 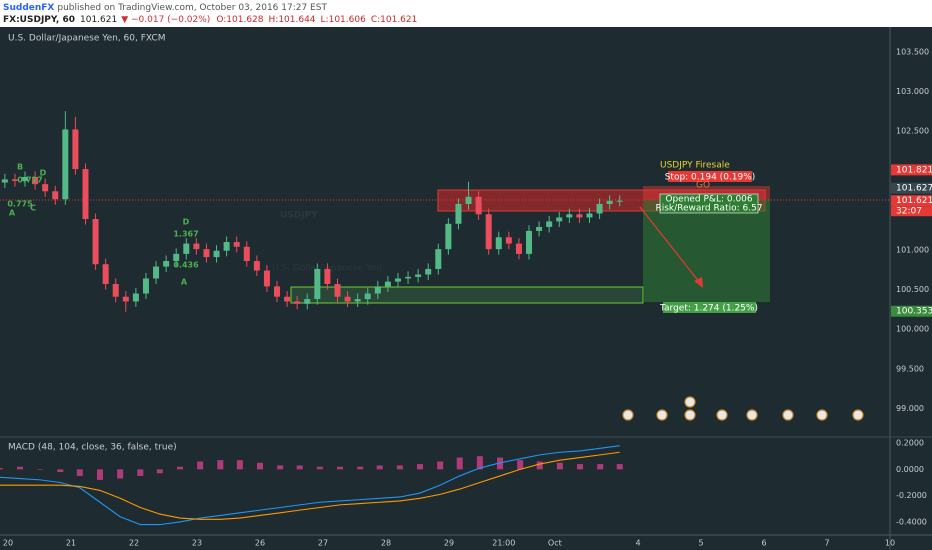 What do you see at coordinates (292, 20) in the screenshot?
I see `ohlc: H:101.644` at bounding box center [292, 20].